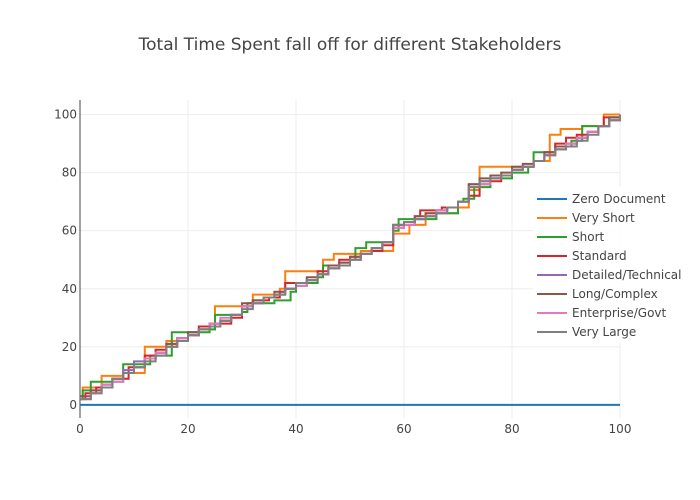 The width and height of the screenshot is (700, 500). What do you see at coordinates (73, 405) in the screenshot?
I see `y-tick-label: 0` at bounding box center [73, 405].